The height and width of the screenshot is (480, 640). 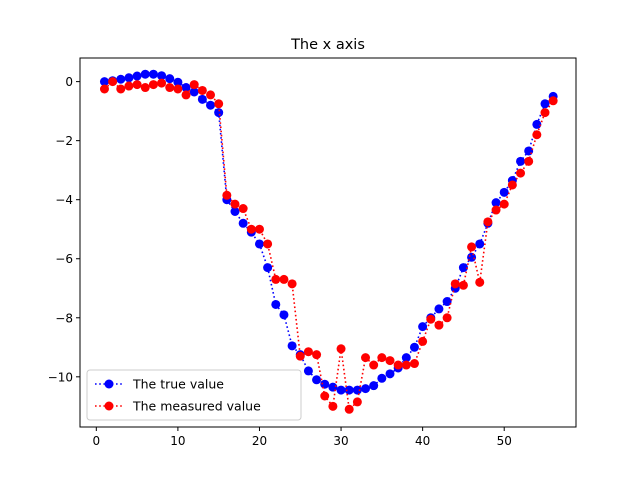 What do you see at coordinates (64, 141) in the screenshot?
I see `y-tick-label: −2` at bounding box center [64, 141].